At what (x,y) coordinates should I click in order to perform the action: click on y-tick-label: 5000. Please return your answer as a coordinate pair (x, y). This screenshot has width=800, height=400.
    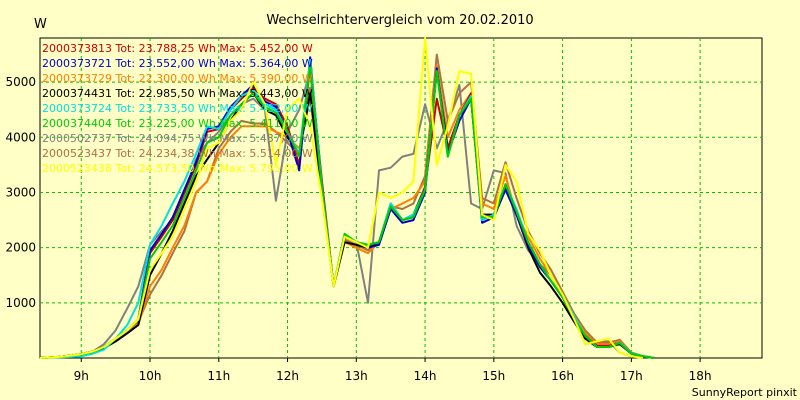
    Looking at the image, I should click on (20, 82).